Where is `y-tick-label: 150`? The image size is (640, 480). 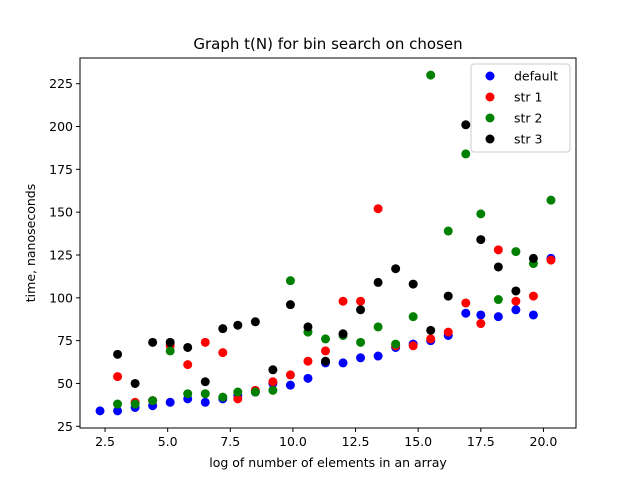
y-tick-label: 150 is located at coordinates (61, 212).